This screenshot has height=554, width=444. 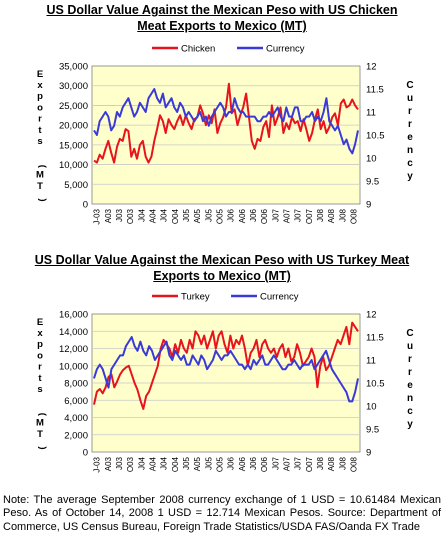 I want to click on x-tick-label: O04, so click(x=175, y=216).